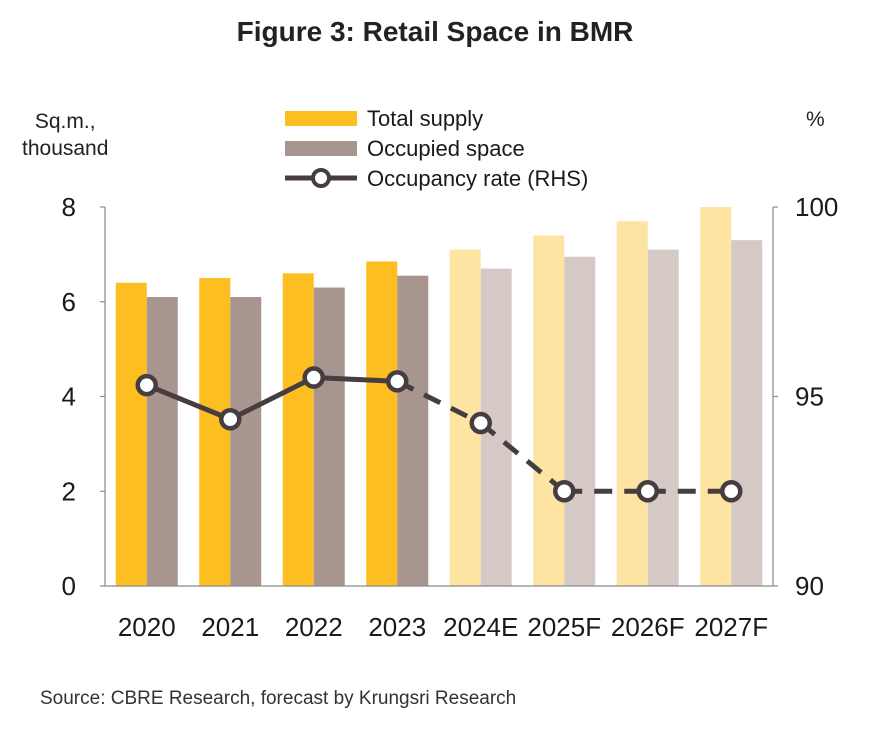 The height and width of the screenshot is (730, 870). What do you see at coordinates (131, 434) in the screenshot?
I see `bar-total-supply-2020` at bounding box center [131, 434].